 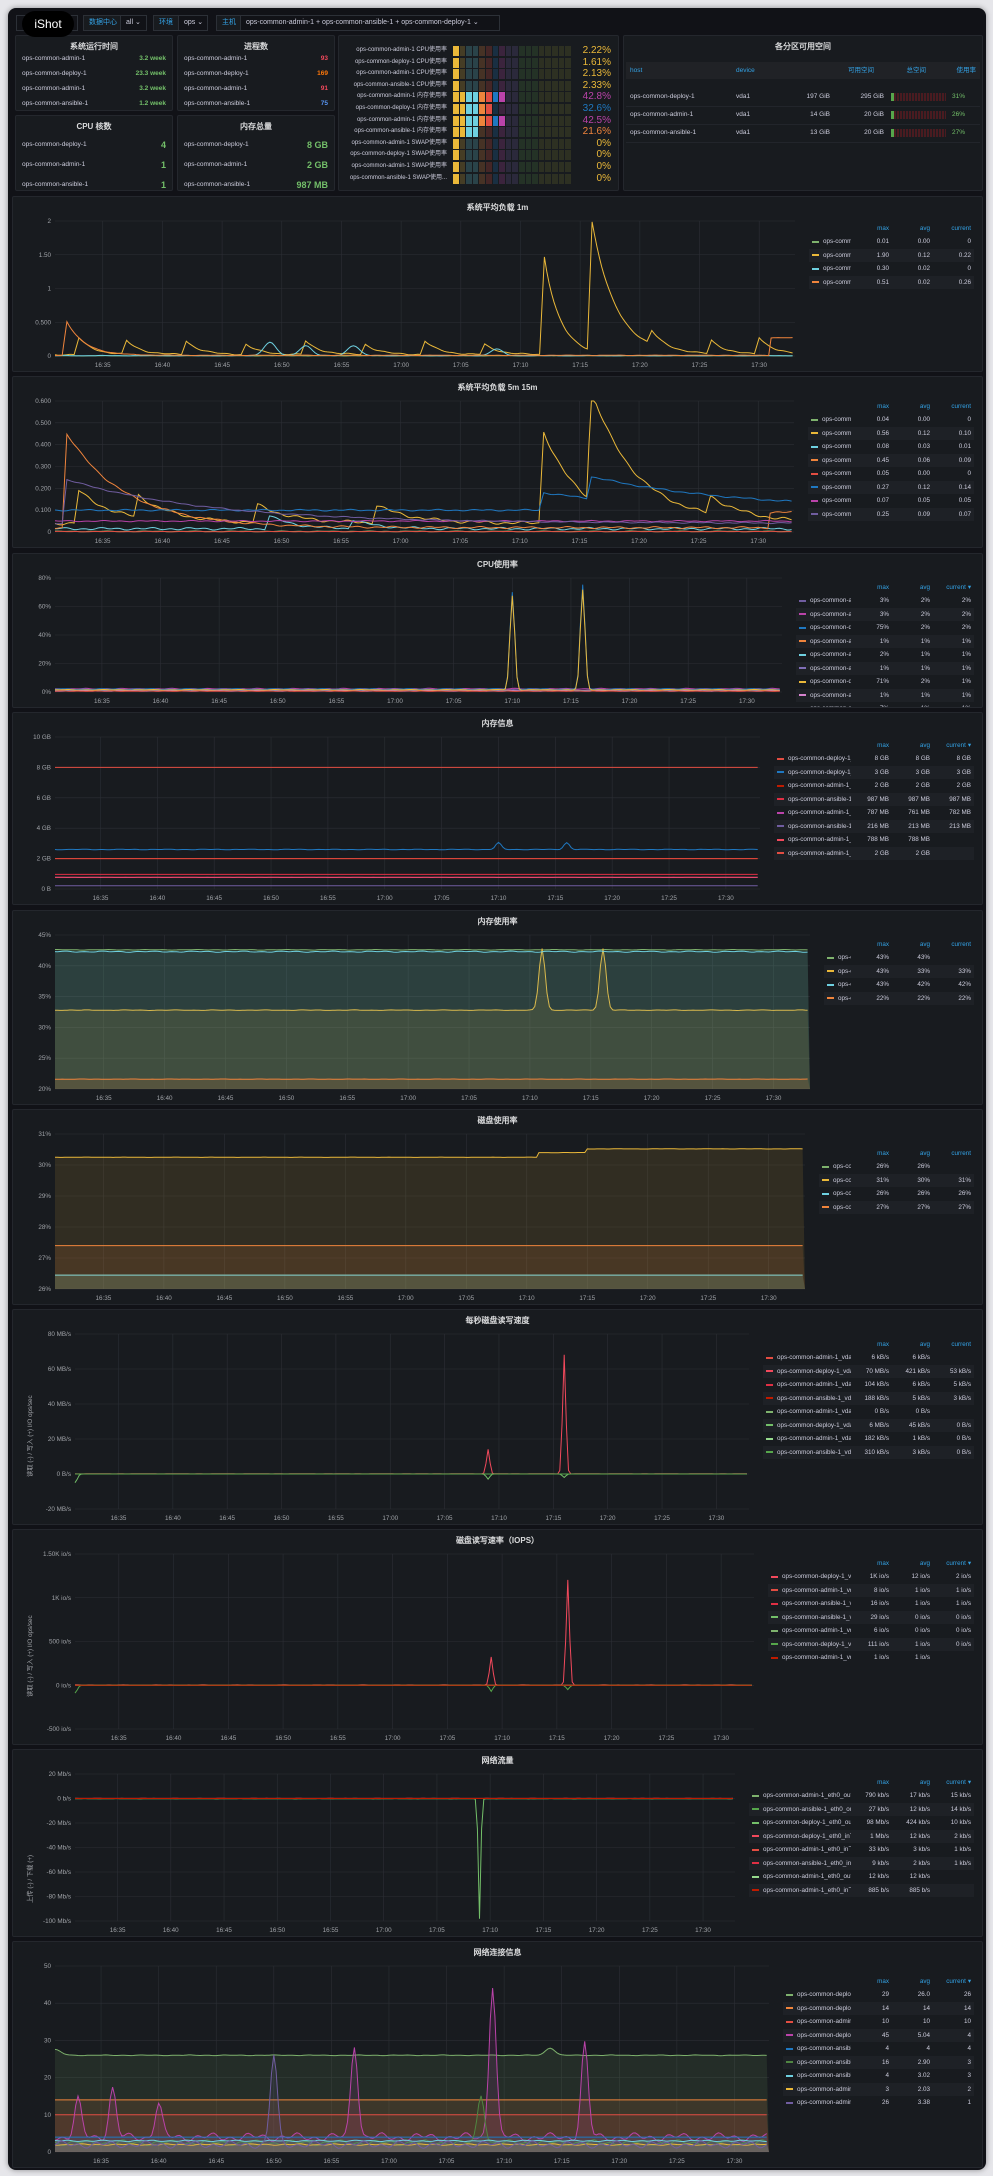 What do you see at coordinates (878, 2035) in the screenshot?
I see `legend-item: ops-common-deploy-1_timewait 45 5.04 4` at bounding box center [878, 2035].